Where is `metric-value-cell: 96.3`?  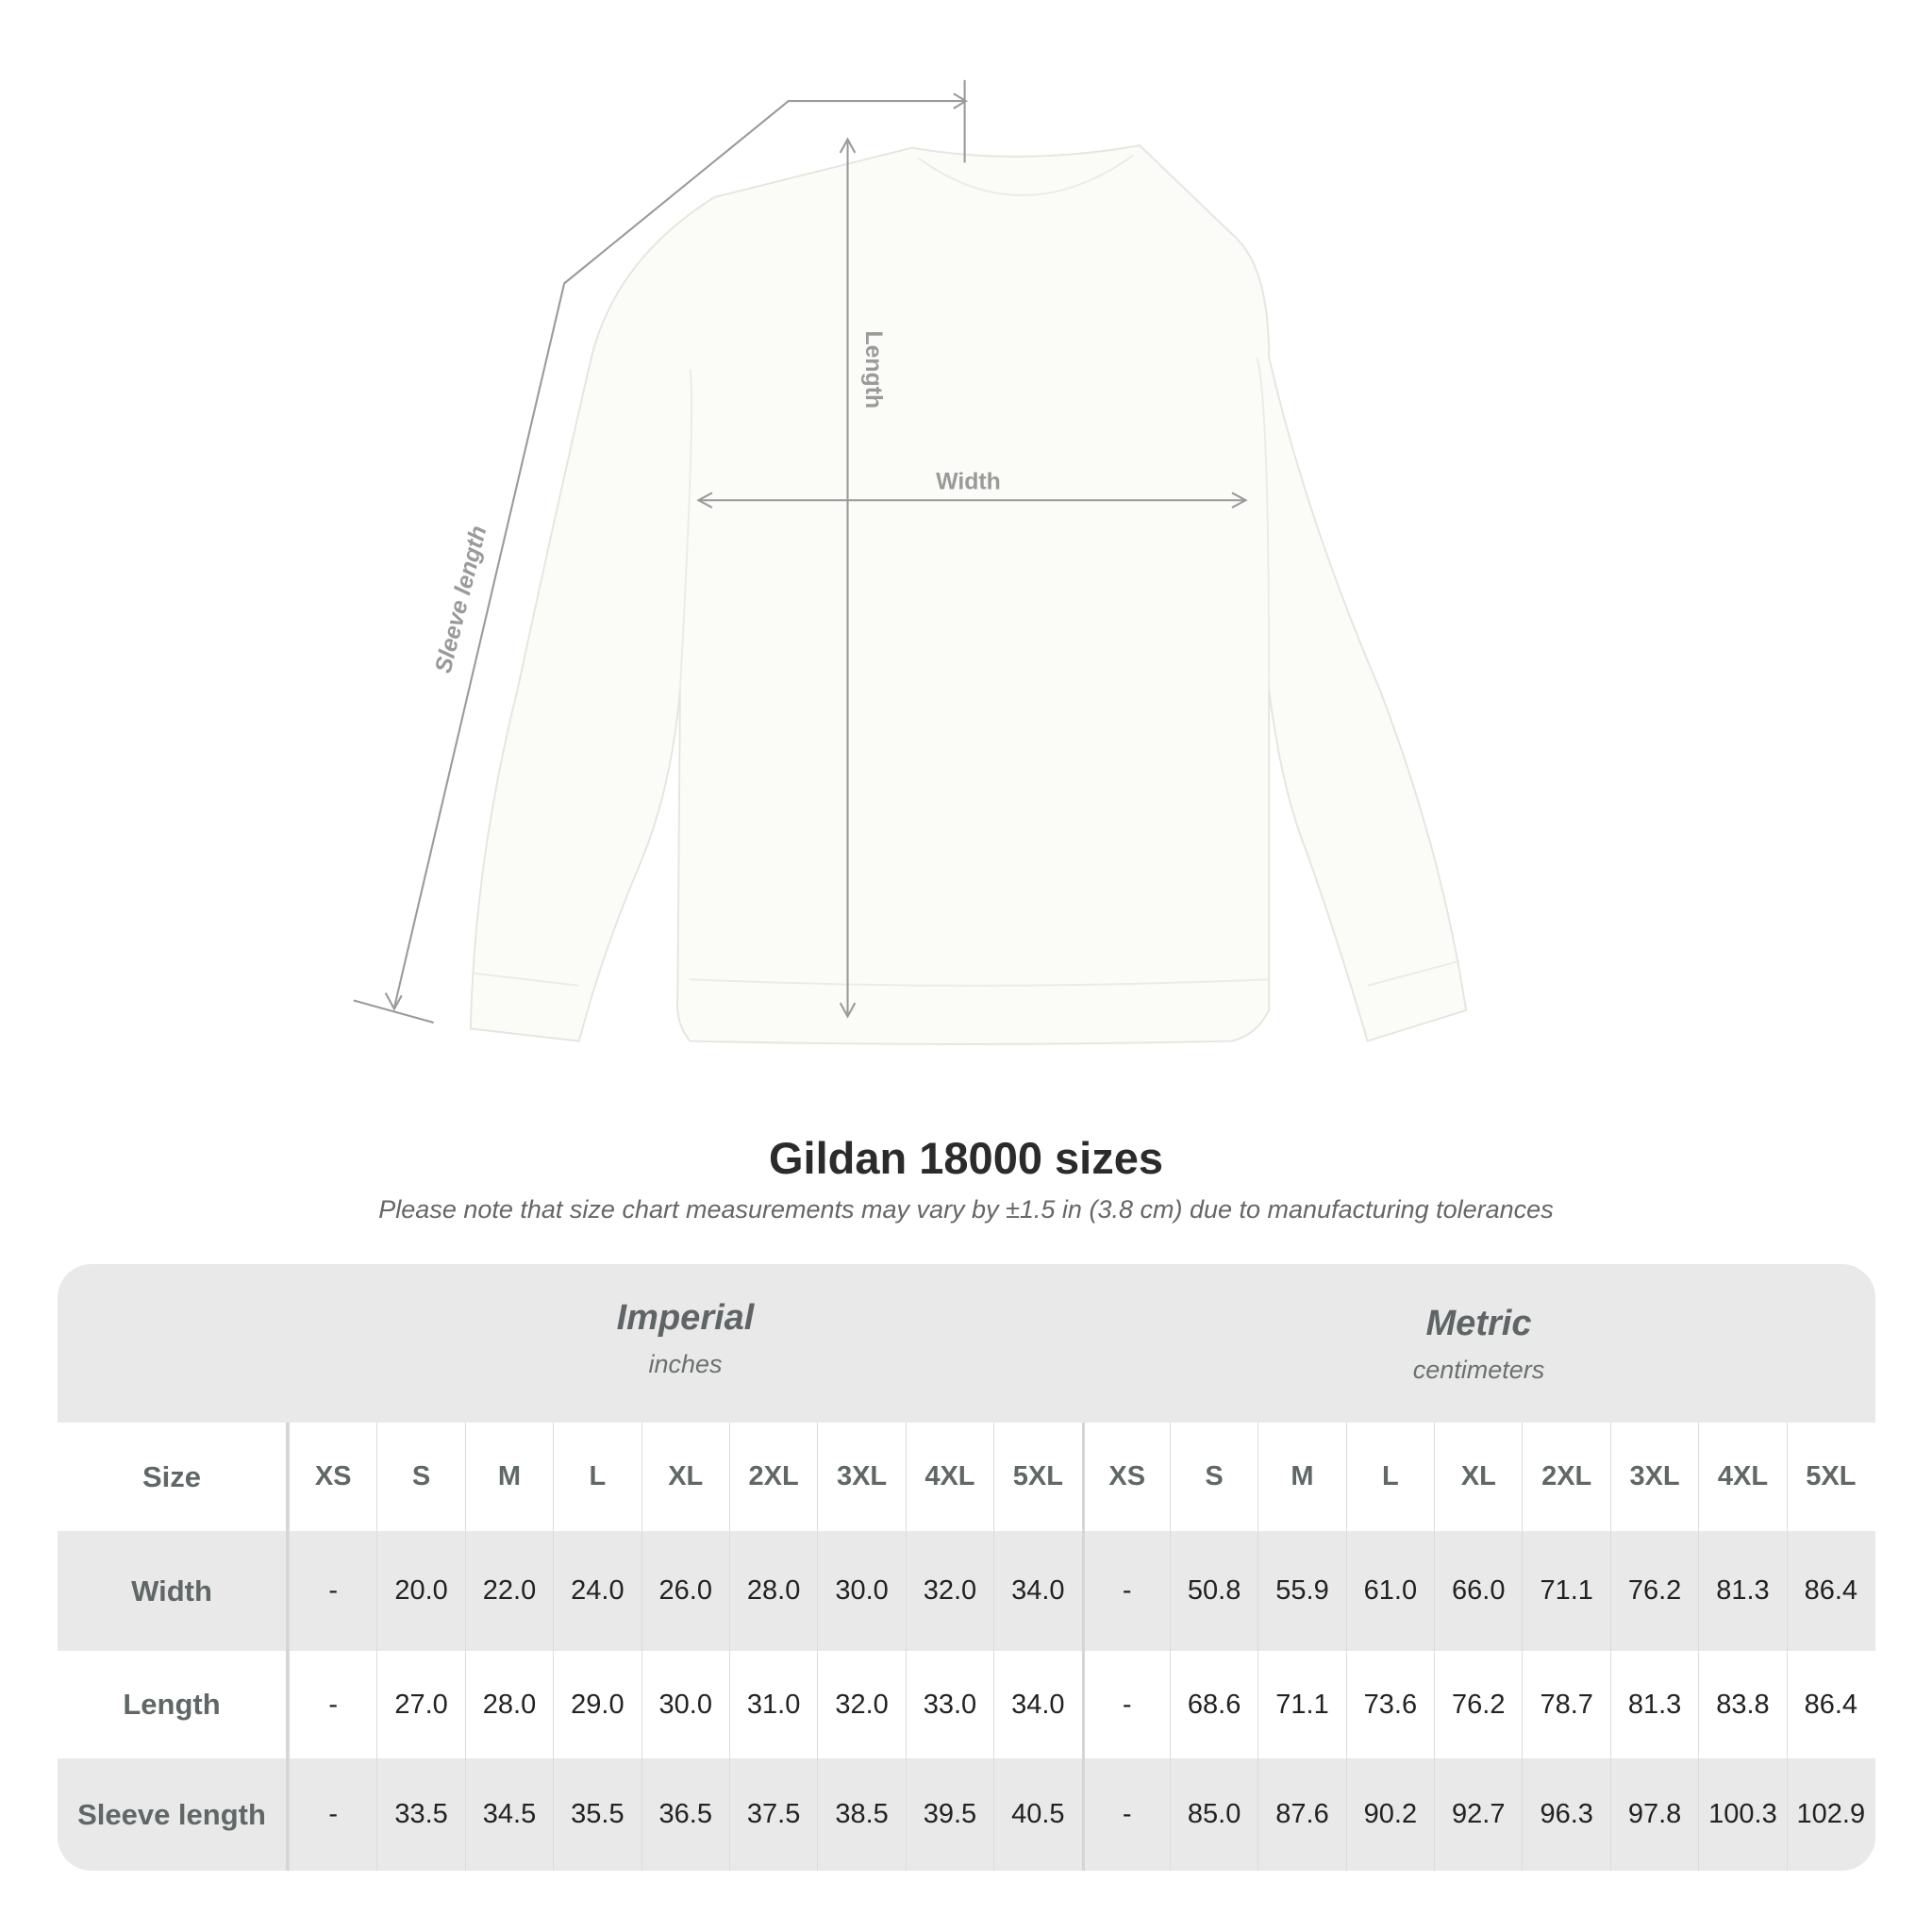
metric-value-cell: 96.3 is located at coordinates (1566, 1814).